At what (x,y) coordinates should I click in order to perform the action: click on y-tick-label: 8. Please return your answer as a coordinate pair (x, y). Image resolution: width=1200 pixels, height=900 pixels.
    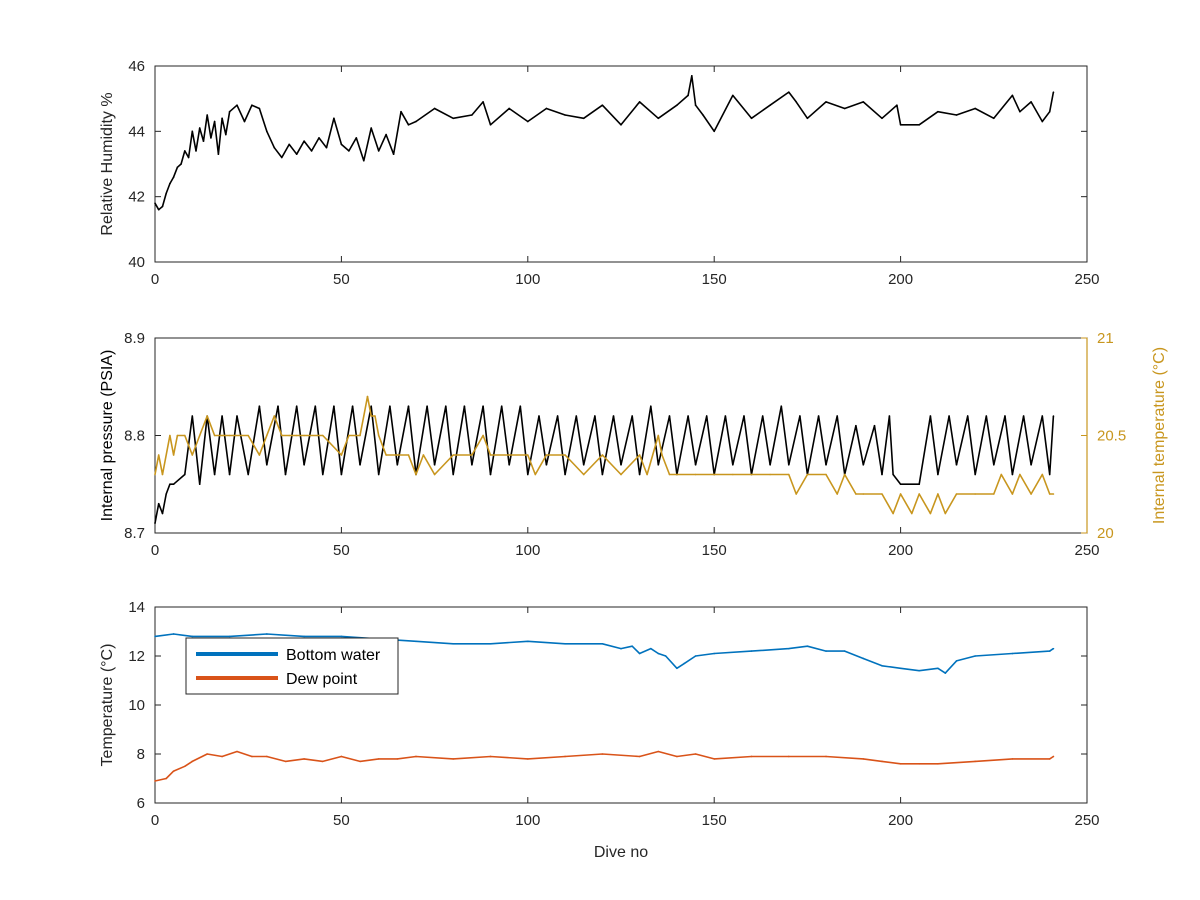
    Looking at the image, I should click on (141, 754).